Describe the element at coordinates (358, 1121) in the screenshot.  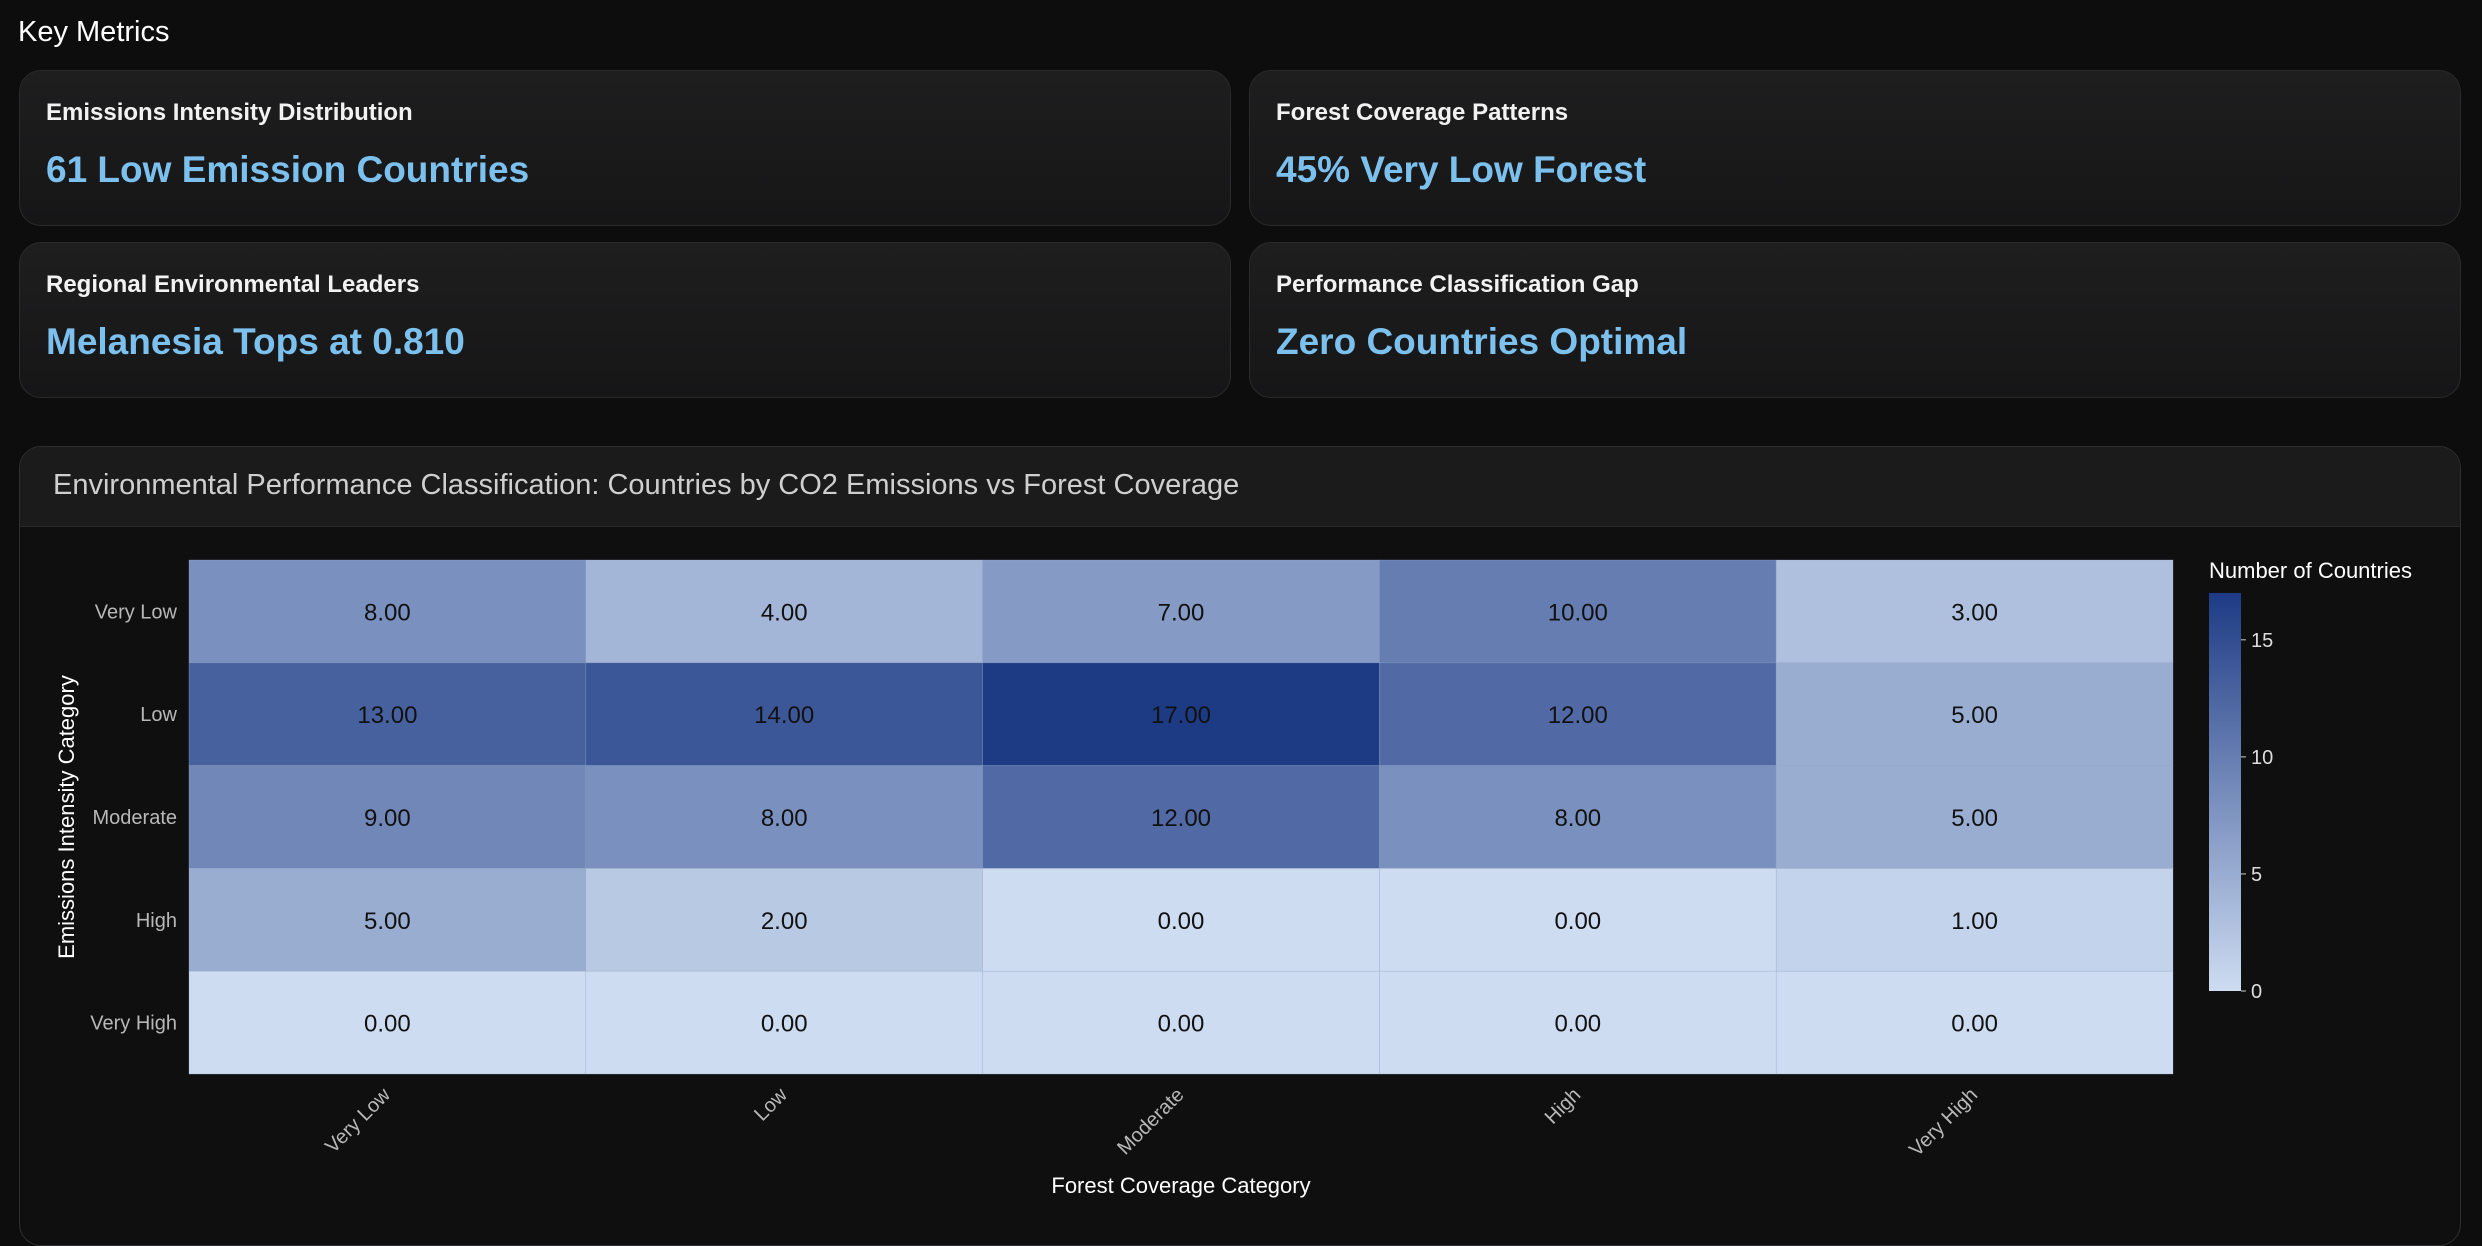
I see `x-tick-label: Very Low` at that location.